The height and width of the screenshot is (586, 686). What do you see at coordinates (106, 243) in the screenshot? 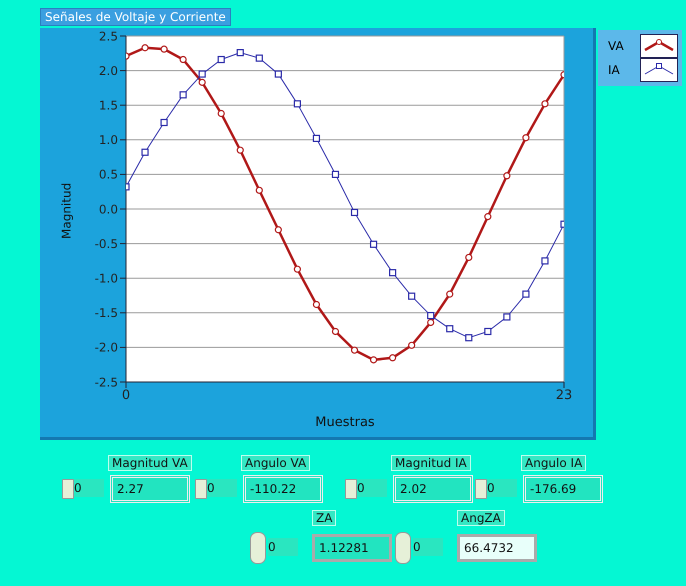
I see `y-tick-label: -0.5` at bounding box center [106, 243].